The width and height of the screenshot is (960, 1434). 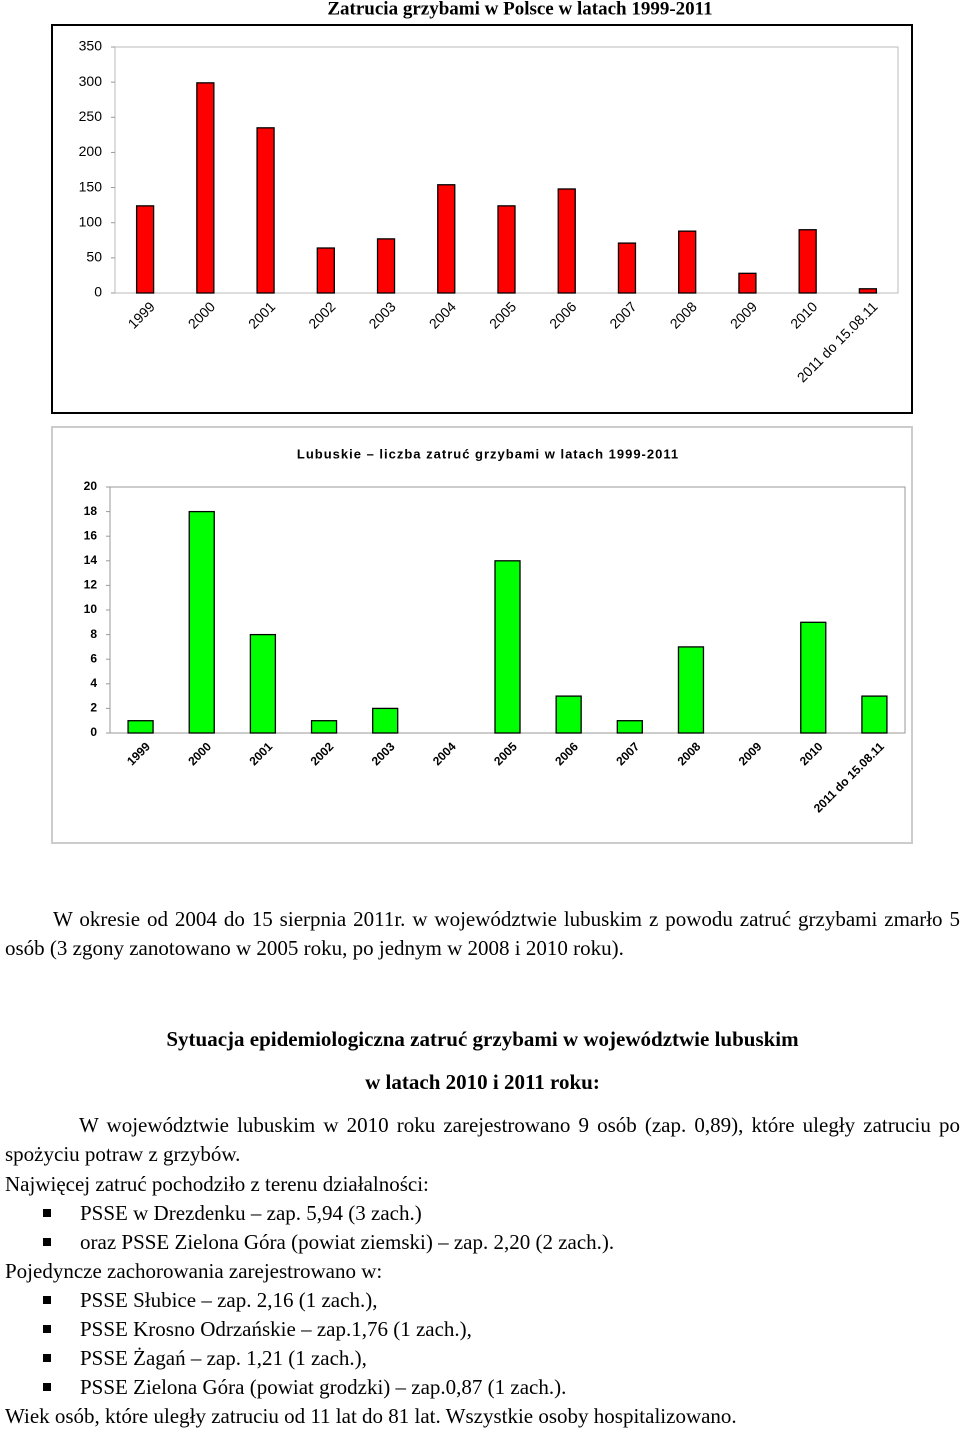 I want to click on y-tick-label: 6, so click(x=93, y=658).